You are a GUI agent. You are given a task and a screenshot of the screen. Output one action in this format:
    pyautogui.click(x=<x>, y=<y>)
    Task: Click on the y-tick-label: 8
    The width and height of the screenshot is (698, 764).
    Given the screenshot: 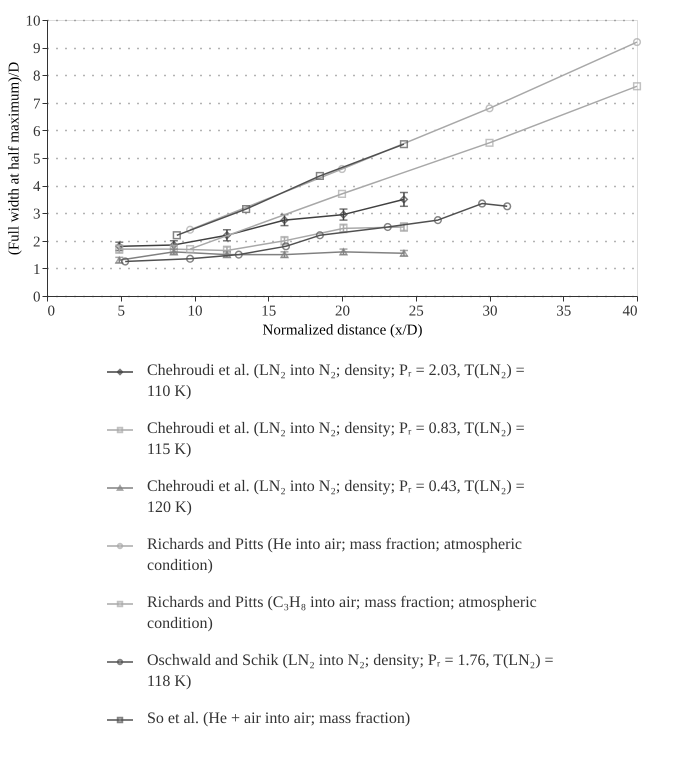 What is the action you would take?
    pyautogui.click(x=36, y=76)
    